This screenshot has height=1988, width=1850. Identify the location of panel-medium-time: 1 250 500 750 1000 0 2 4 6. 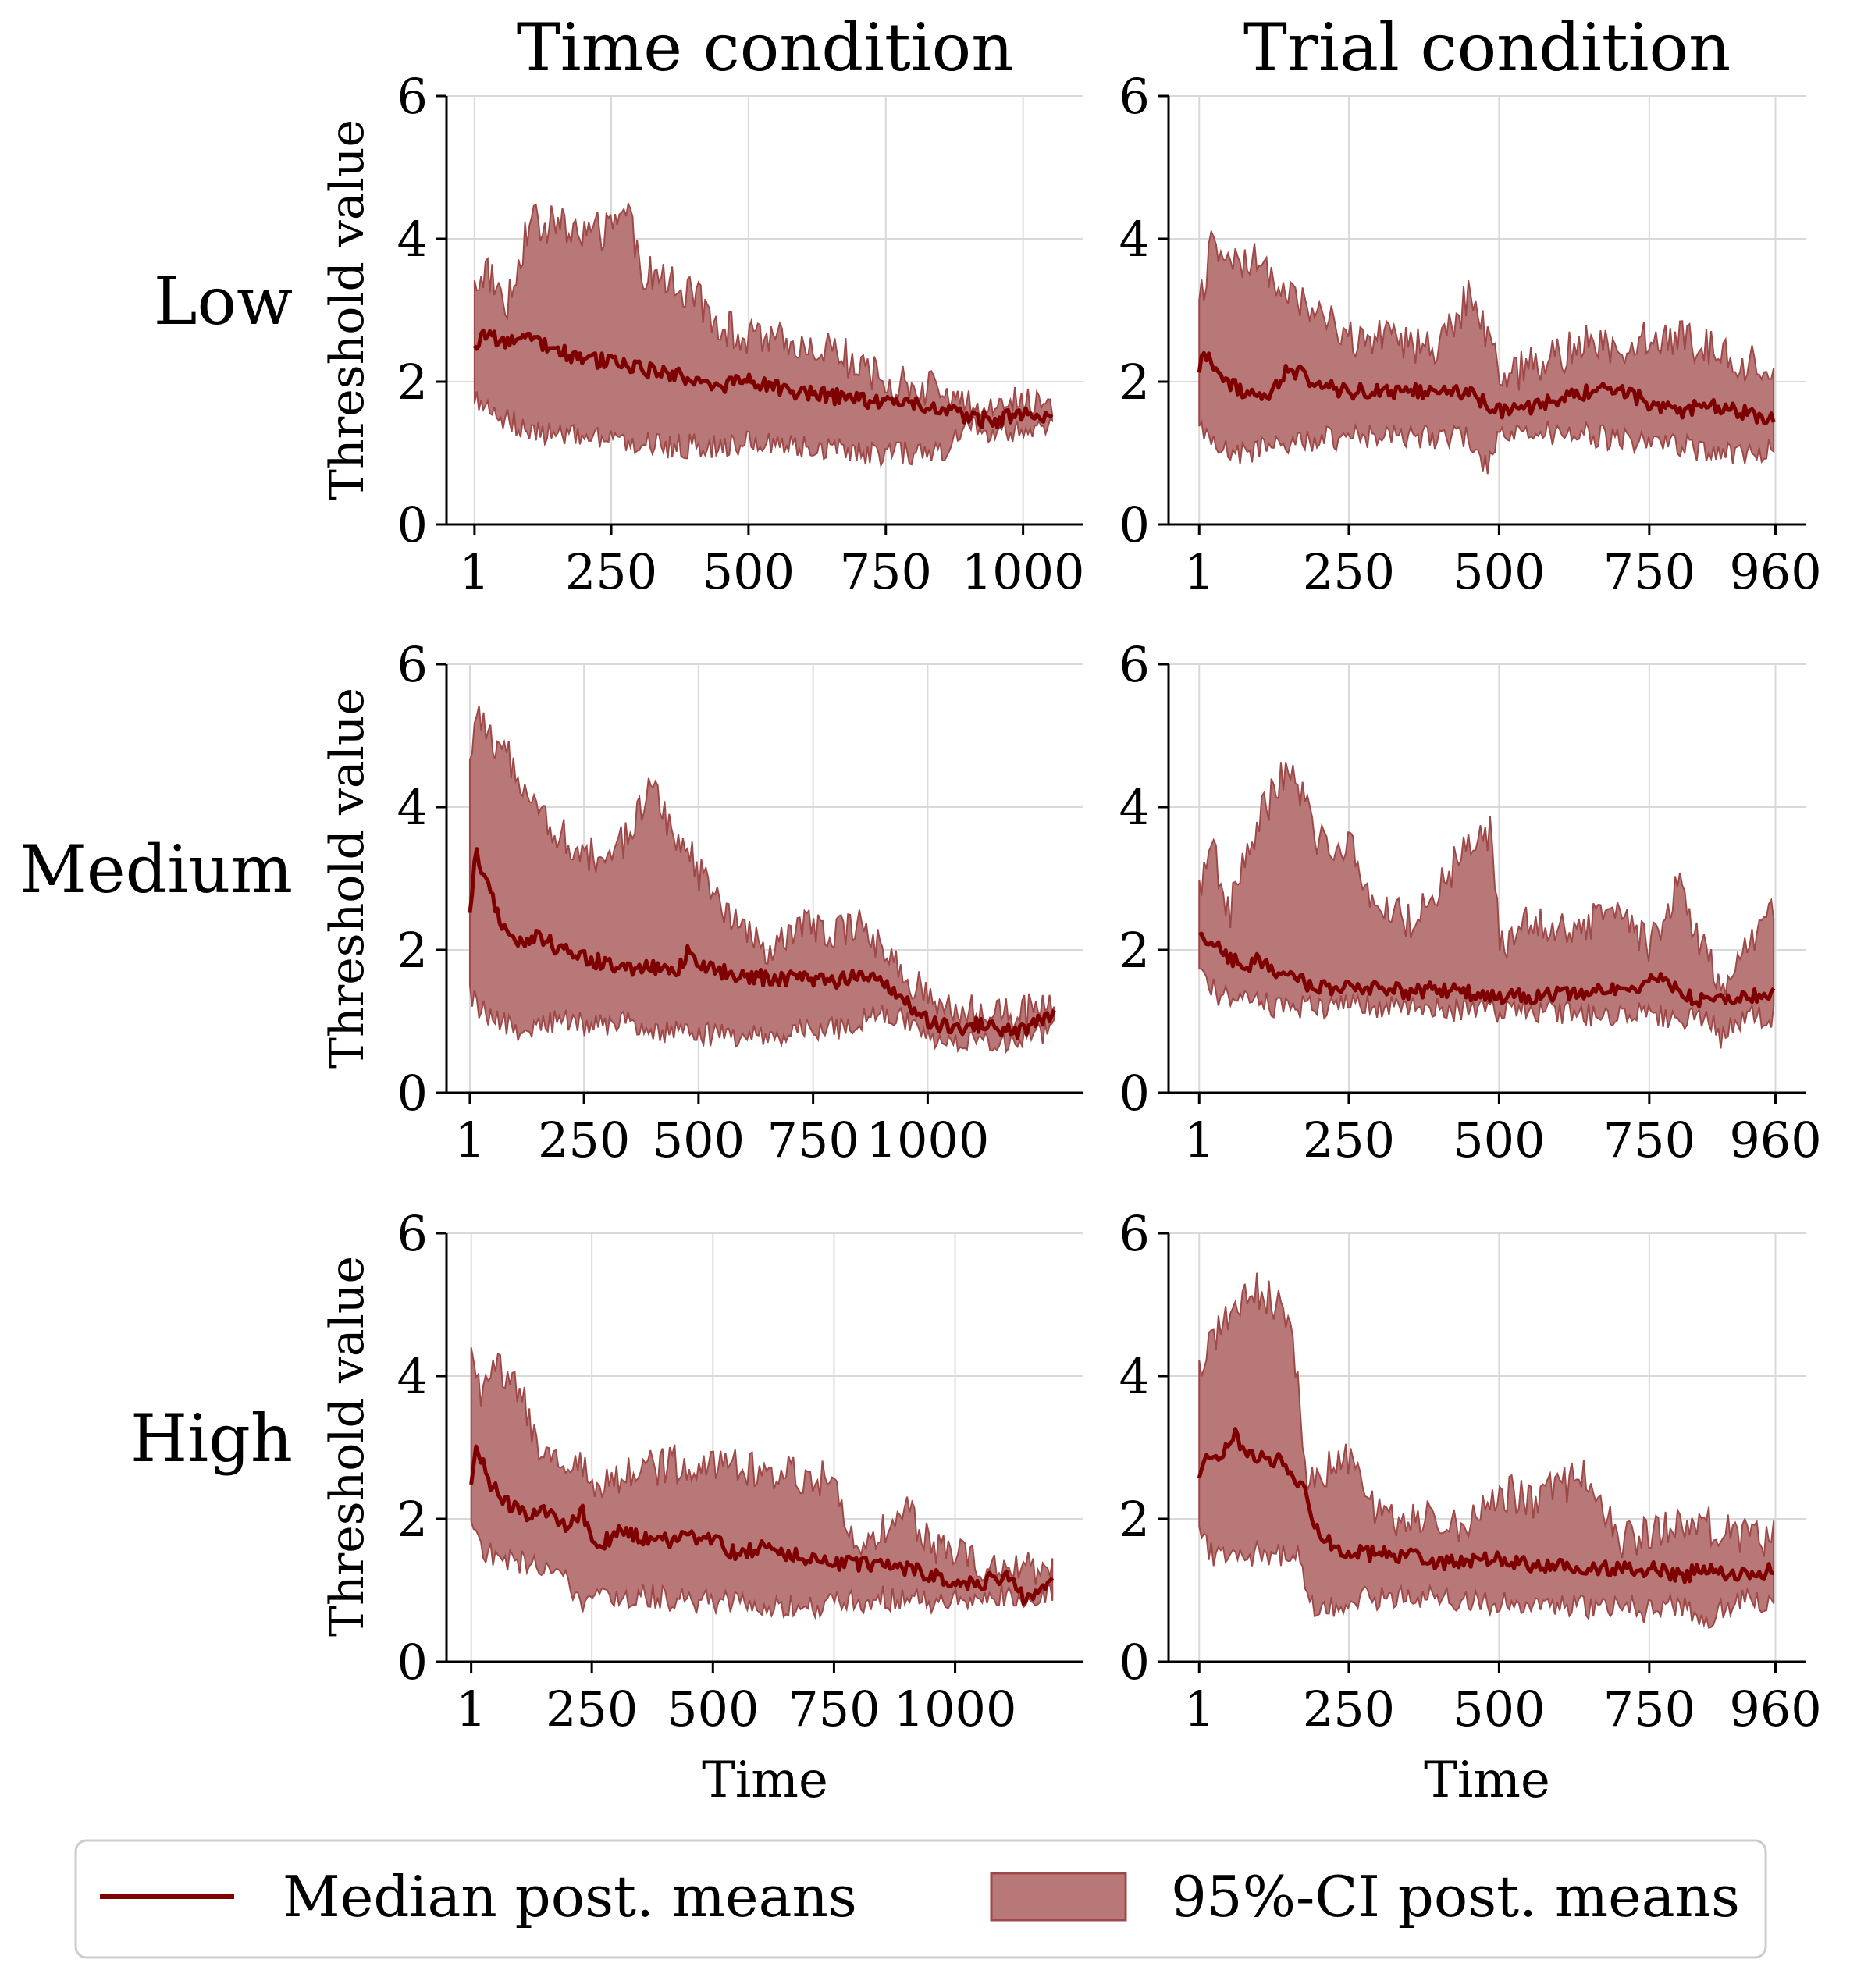
(740, 902).